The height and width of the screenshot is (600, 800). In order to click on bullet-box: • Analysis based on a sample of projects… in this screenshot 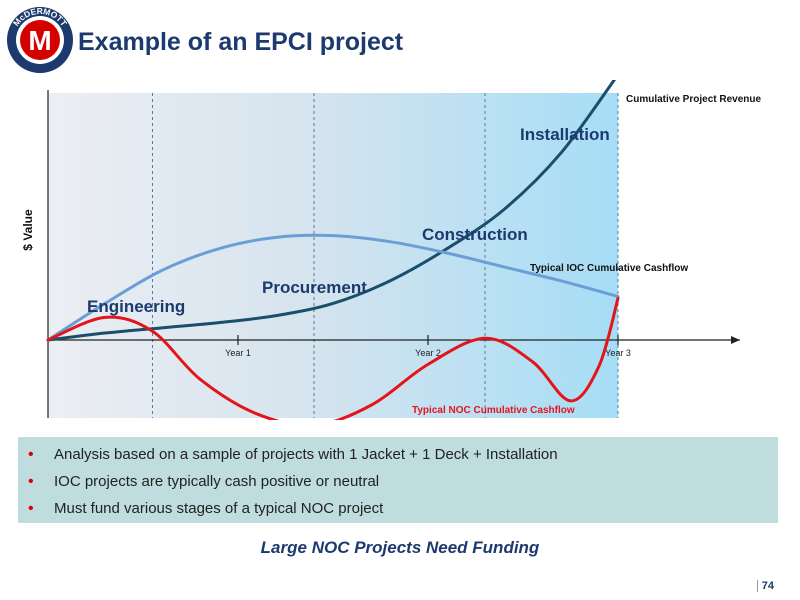, I will do `click(398, 480)`.